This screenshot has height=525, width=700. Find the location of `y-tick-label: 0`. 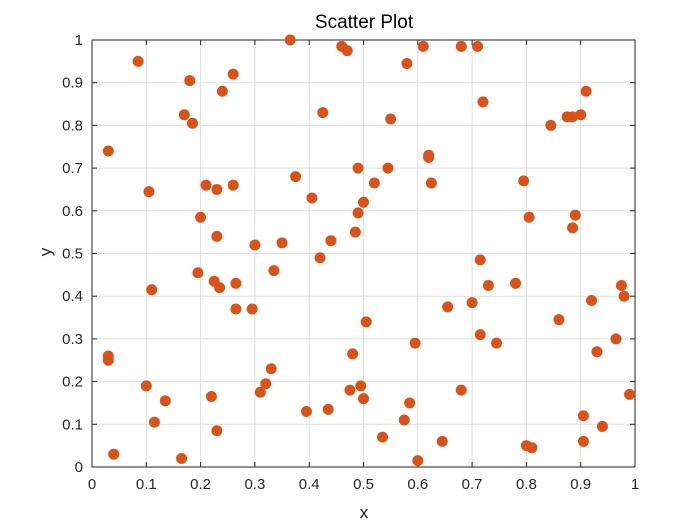

y-tick-label: 0 is located at coordinates (79, 467).